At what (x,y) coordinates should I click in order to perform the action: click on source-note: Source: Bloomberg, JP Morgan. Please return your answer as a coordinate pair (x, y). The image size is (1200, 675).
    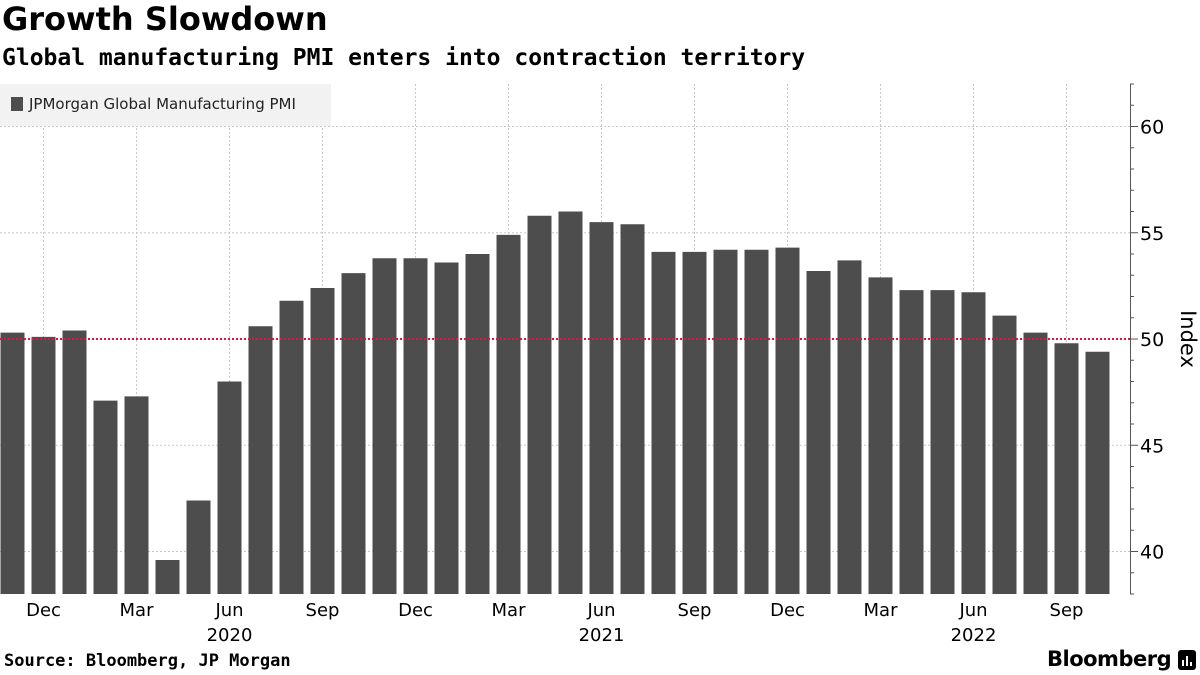
    Looking at the image, I should click on (147, 661).